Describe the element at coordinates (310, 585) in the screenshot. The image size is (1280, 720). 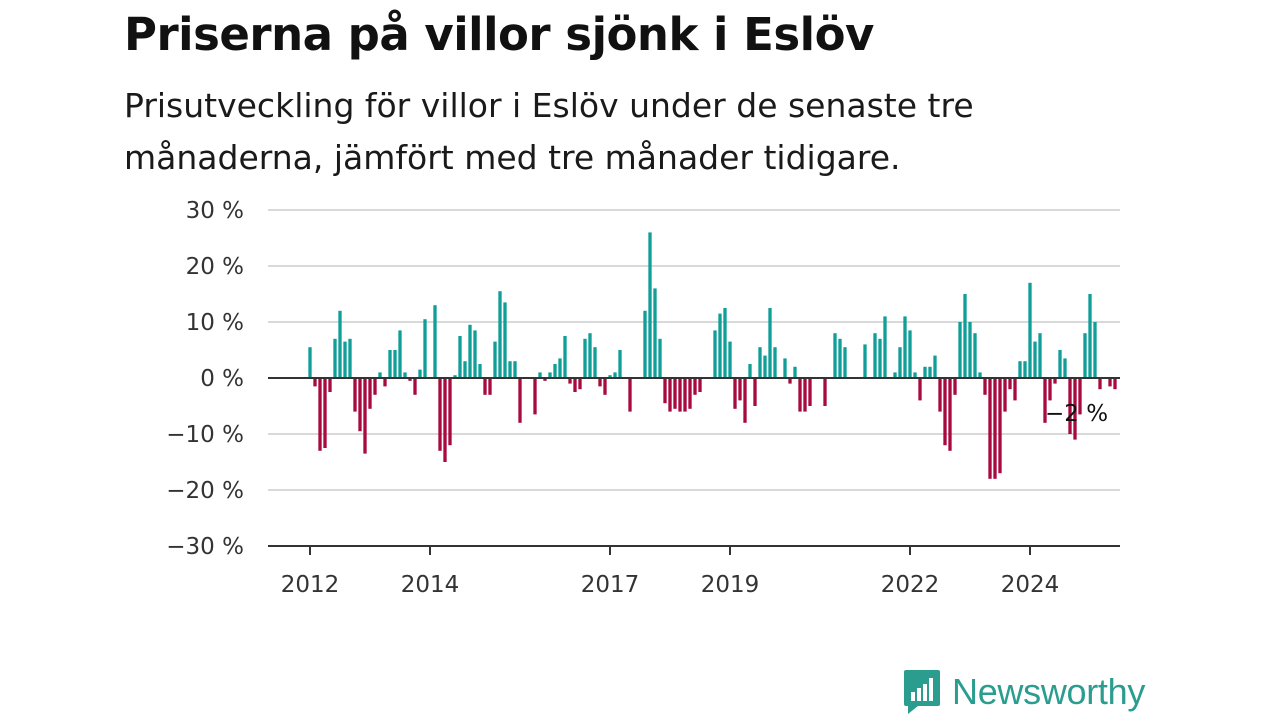
I see `x-tick-label: 2012` at that location.